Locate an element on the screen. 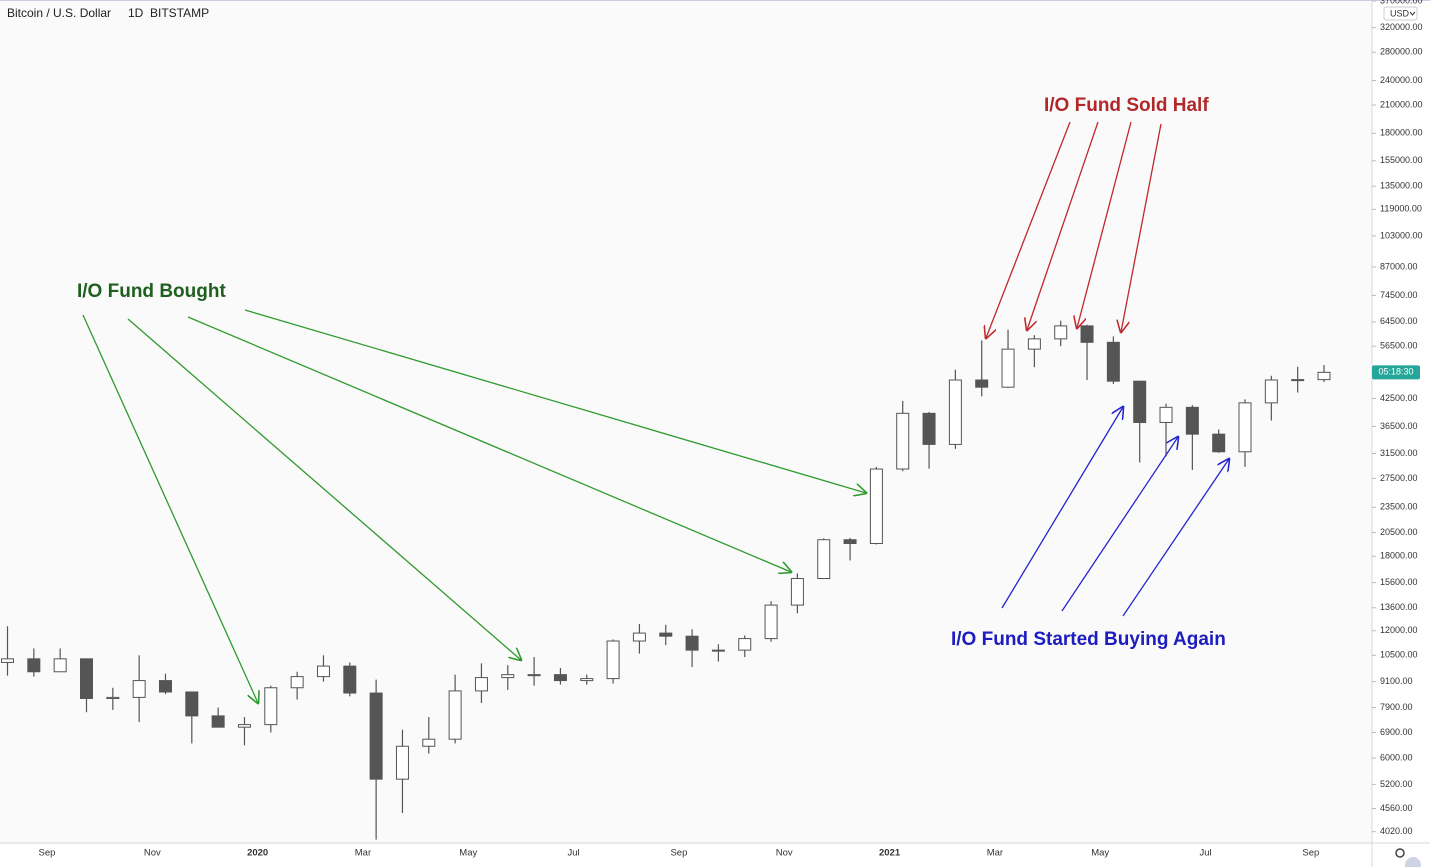 This screenshot has height=867, width=1430. y-tick-label: 4560.00 is located at coordinates (1396, 808).